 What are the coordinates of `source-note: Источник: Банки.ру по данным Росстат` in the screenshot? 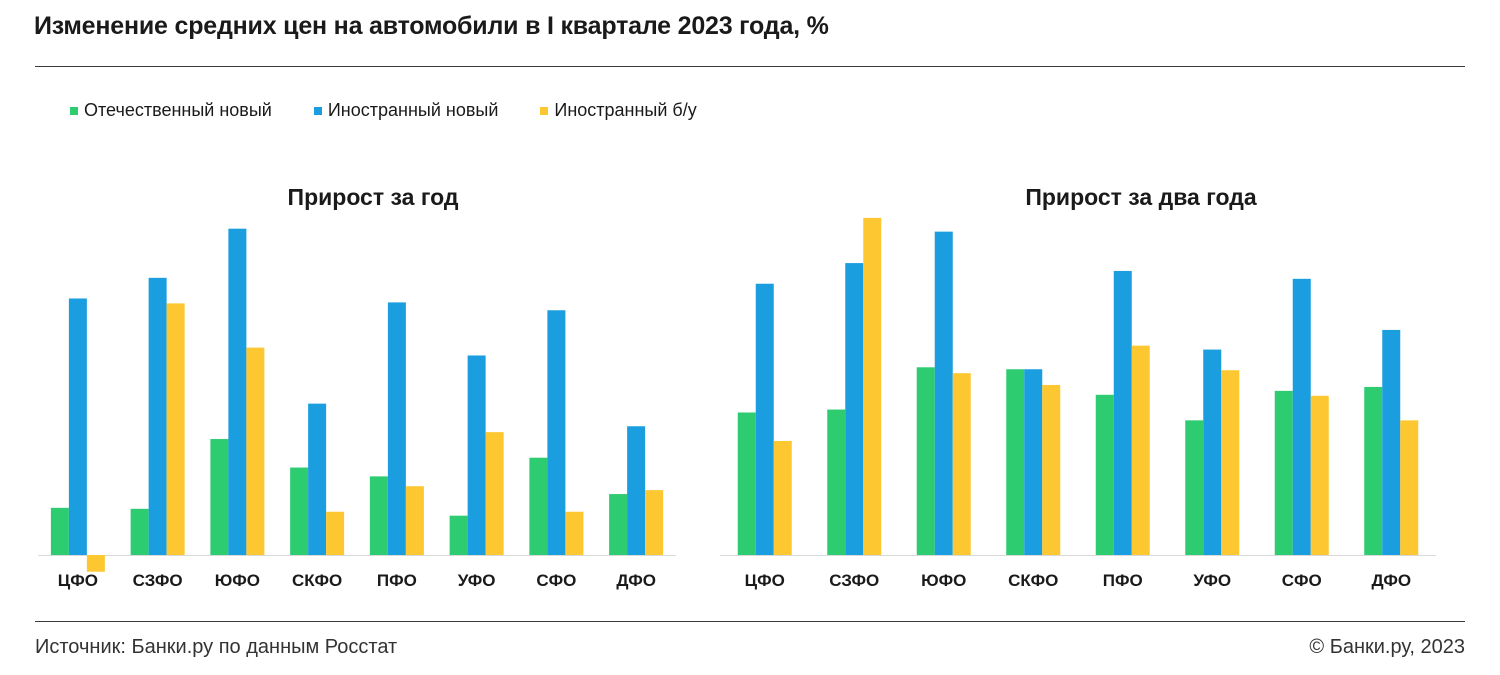 It's located at (216, 647).